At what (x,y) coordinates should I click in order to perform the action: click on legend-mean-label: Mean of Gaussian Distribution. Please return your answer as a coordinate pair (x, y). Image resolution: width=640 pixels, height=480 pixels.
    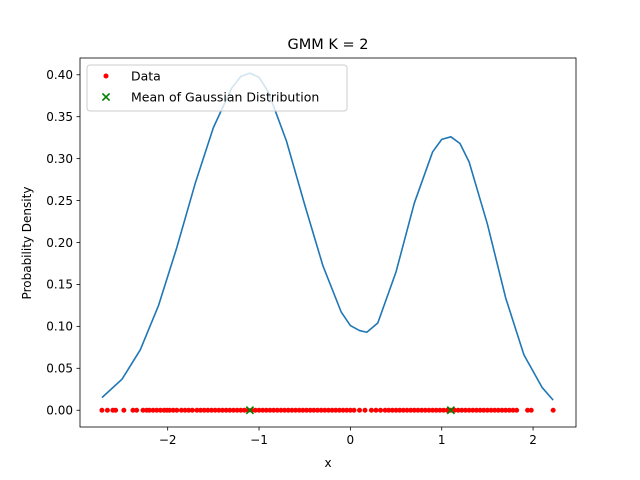
    Looking at the image, I should click on (225, 97).